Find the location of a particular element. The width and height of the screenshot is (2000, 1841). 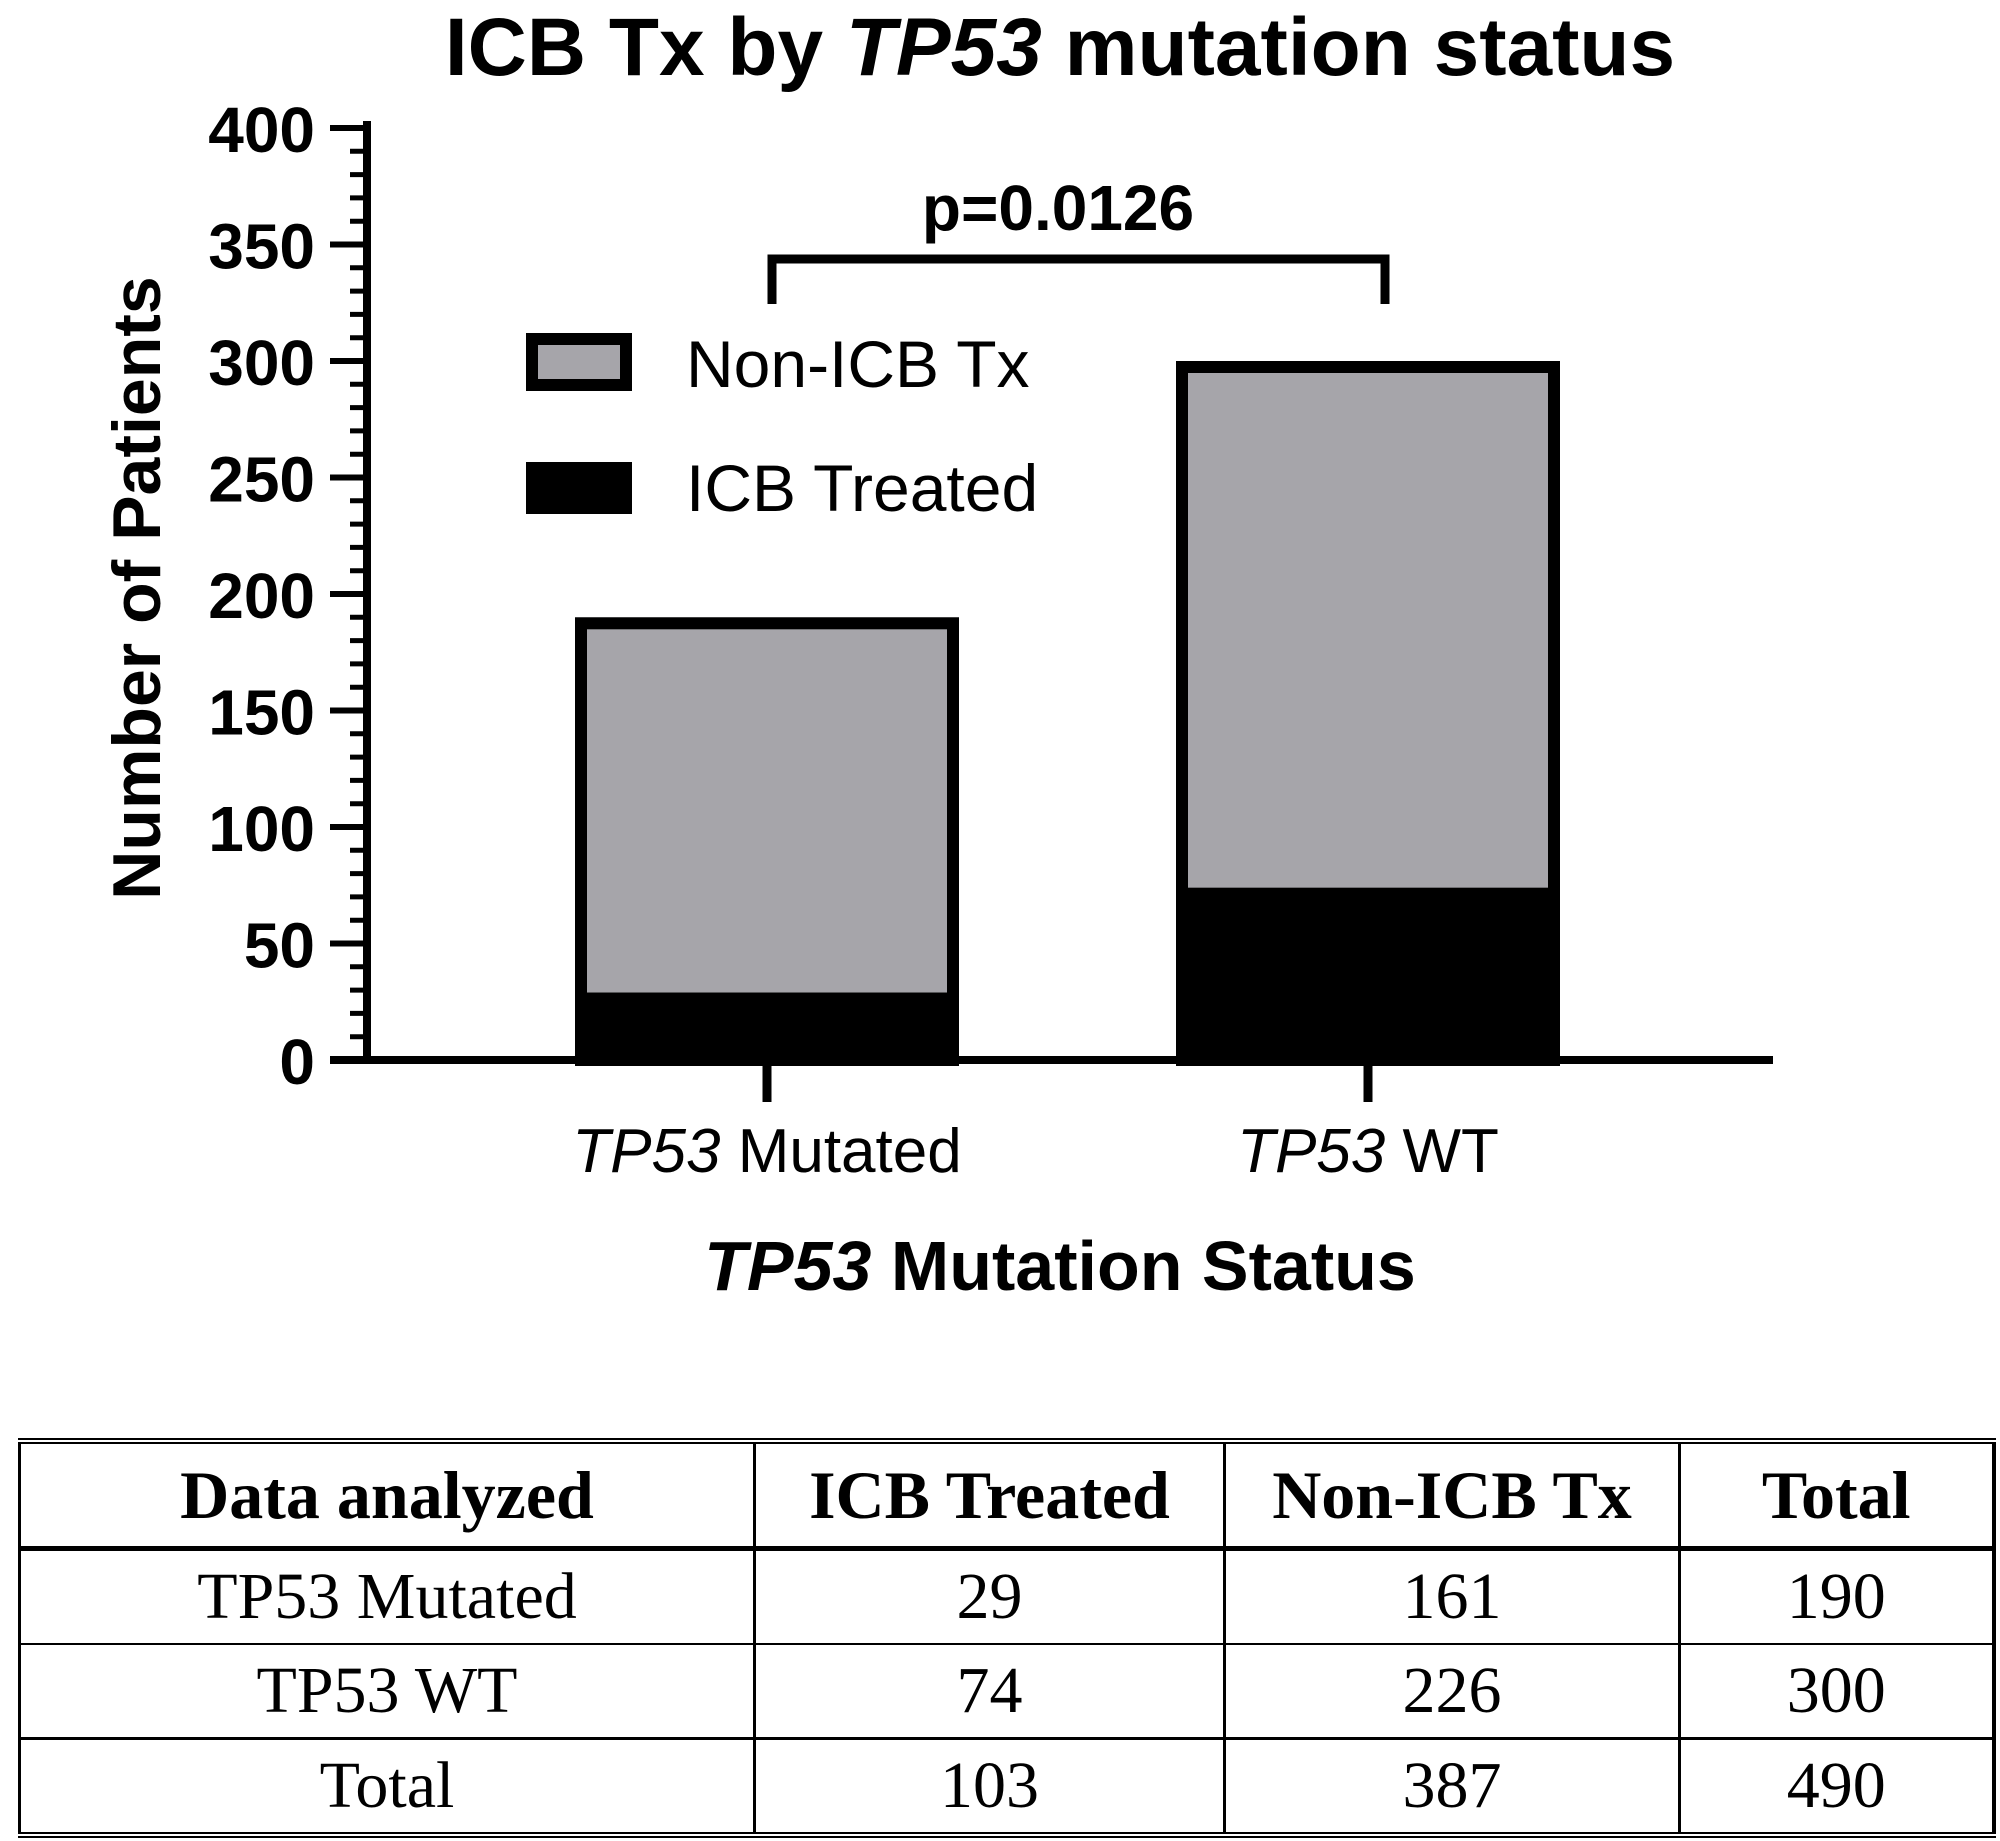

significance-bracket: p=0.0126 is located at coordinates (1078, 238).